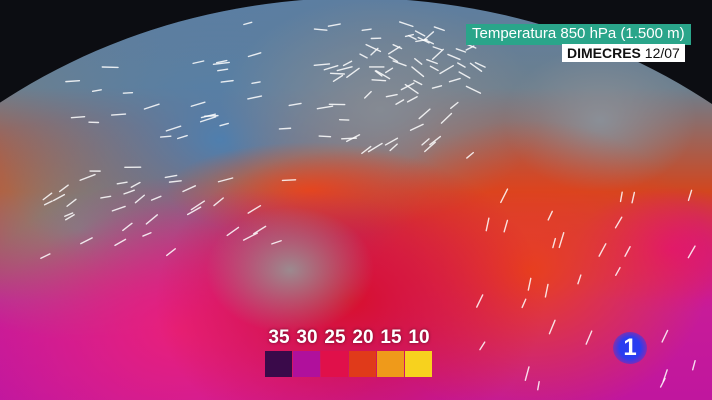  Describe the element at coordinates (578, 34) in the screenshot. I see `map-title: Temperatura 850 hPa (1.500 m)` at that location.